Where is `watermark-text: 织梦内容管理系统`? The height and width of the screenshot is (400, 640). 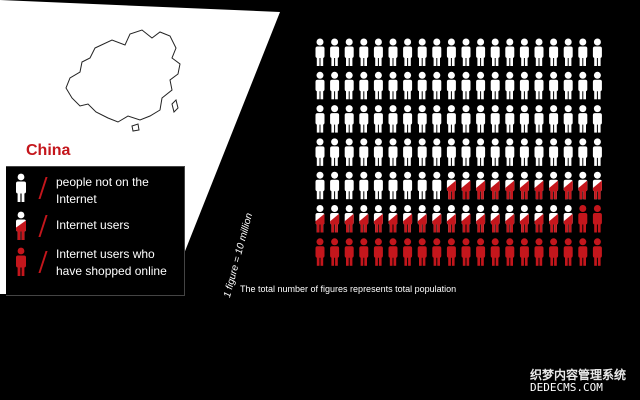
watermark-text: 织梦内容管理系统 is located at coordinates (578, 375).